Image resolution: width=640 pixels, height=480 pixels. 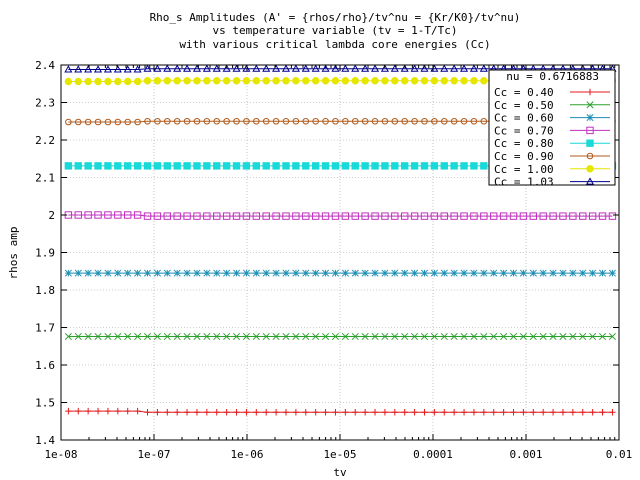 I want to click on chart-title-line-2: vs temperature variable (tv = 1-T/Tc), so click(x=334, y=30).